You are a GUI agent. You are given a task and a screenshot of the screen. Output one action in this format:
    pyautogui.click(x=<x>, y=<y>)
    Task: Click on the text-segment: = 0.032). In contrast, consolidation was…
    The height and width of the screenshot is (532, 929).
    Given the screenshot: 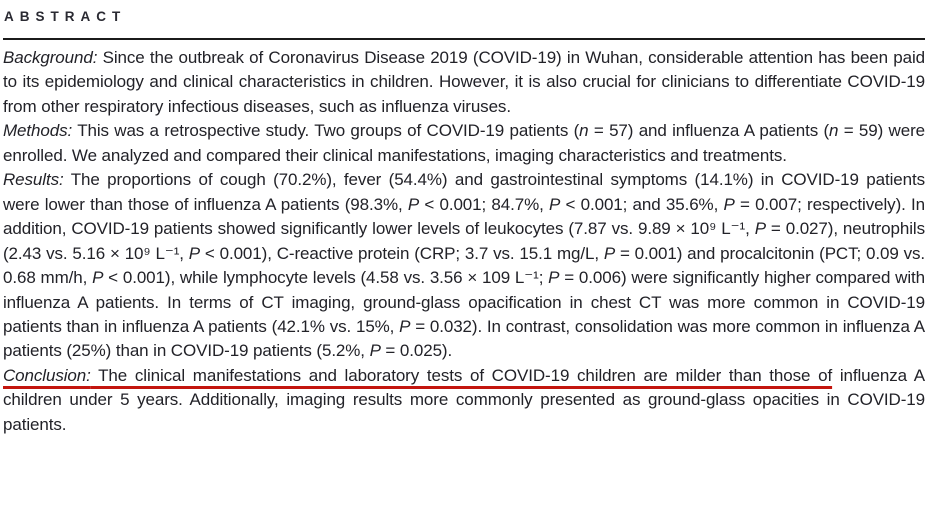 What is the action you would take?
    pyautogui.click(x=464, y=338)
    